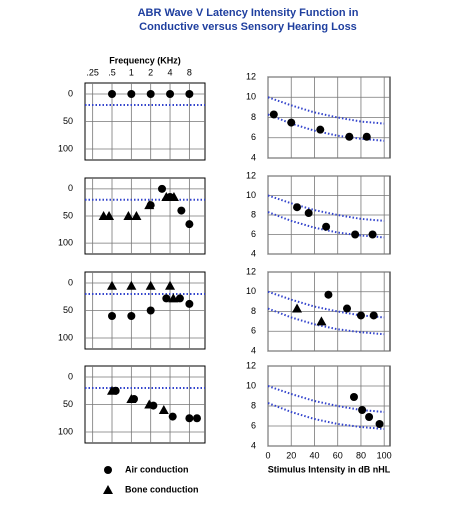 This screenshot has width=474, height=508. What do you see at coordinates (248, 13) in the screenshot?
I see `title: ABR Wave V Latency Intensity Function in` at bounding box center [248, 13].